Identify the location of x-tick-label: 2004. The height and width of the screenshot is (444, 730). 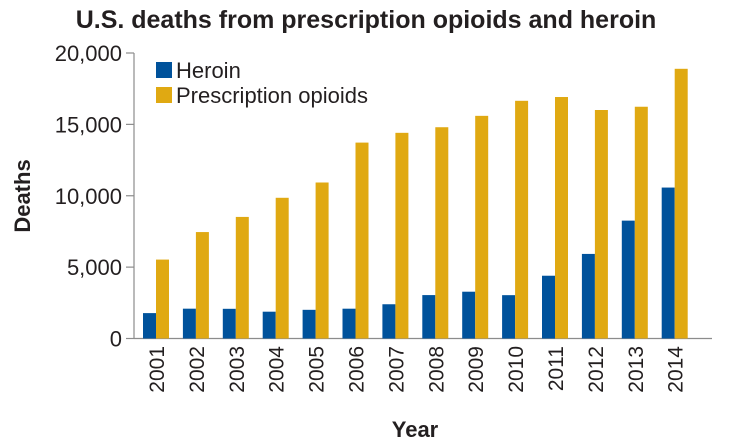
(277, 369).